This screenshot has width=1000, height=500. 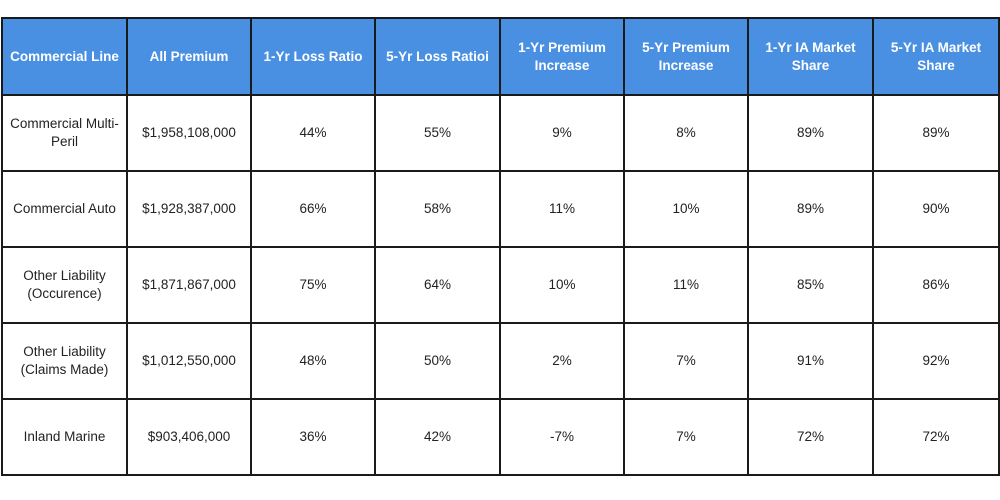 What do you see at coordinates (437, 361) in the screenshot?
I see `cell-5yr-loss-ratio: 50%` at bounding box center [437, 361].